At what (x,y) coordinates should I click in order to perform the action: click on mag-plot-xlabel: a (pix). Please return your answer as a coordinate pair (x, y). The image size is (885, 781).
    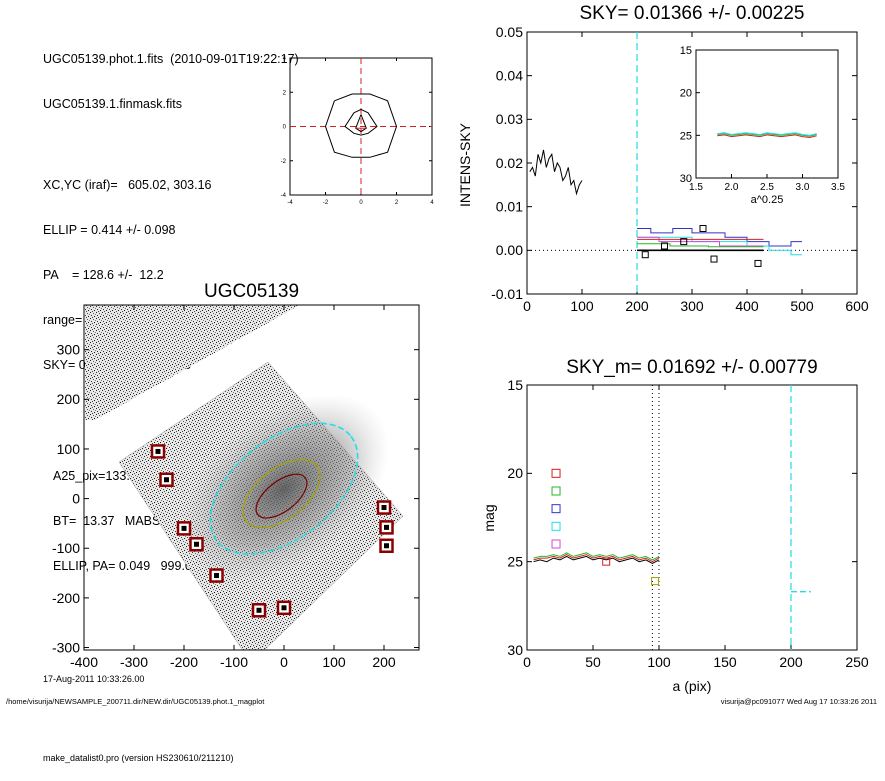
    Looking at the image, I should click on (692, 686).